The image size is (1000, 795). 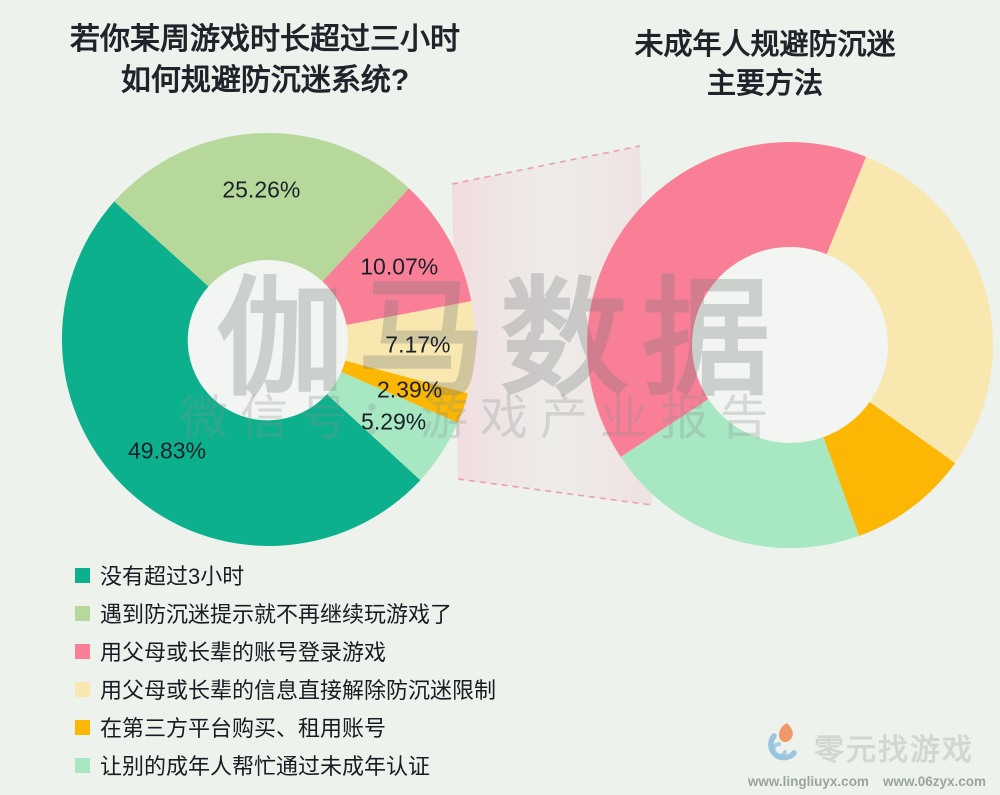 What do you see at coordinates (765, 65) in the screenshot?
I see `right-chart-title: 未成年人规避防沉迷 主要方法` at bounding box center [765, 65].